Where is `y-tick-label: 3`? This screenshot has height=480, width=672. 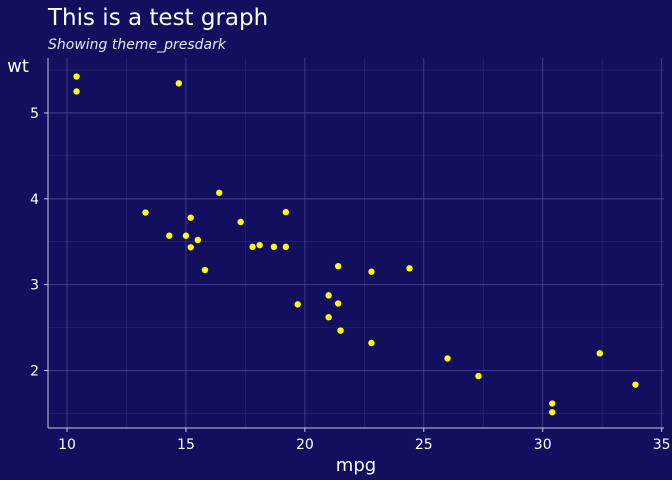 y-tick-label: 3 is located at coordinates (34, 286).